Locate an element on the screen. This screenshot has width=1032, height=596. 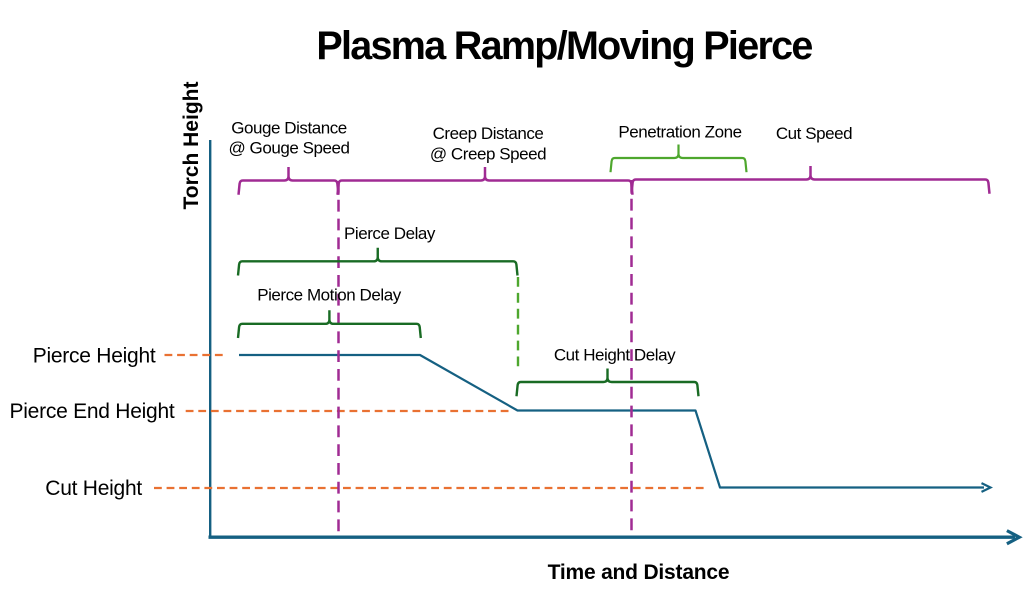
svg-text: Pierce Delay is located at coordinates (390, 233).